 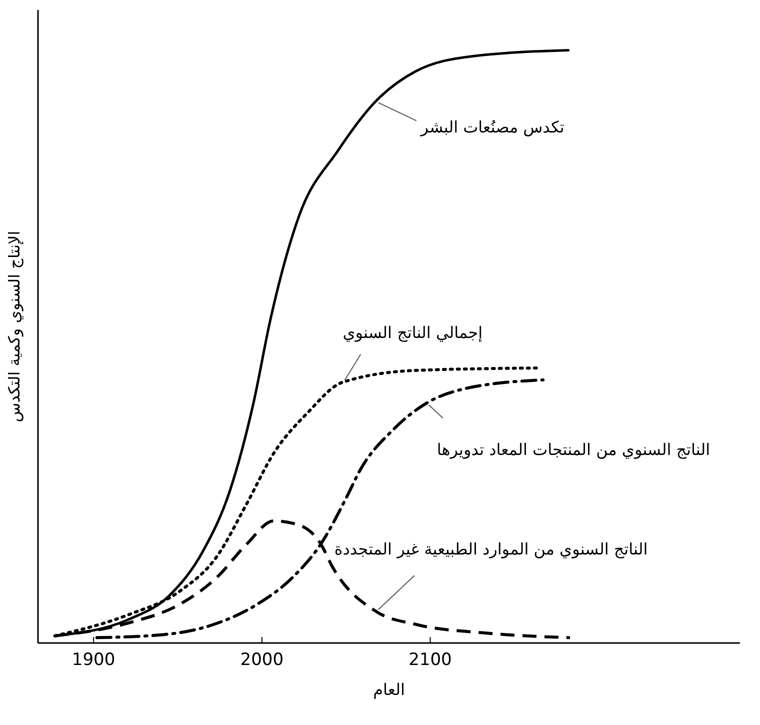 I want to click on x-tick-label: 2000, so click(x=262, y=660).